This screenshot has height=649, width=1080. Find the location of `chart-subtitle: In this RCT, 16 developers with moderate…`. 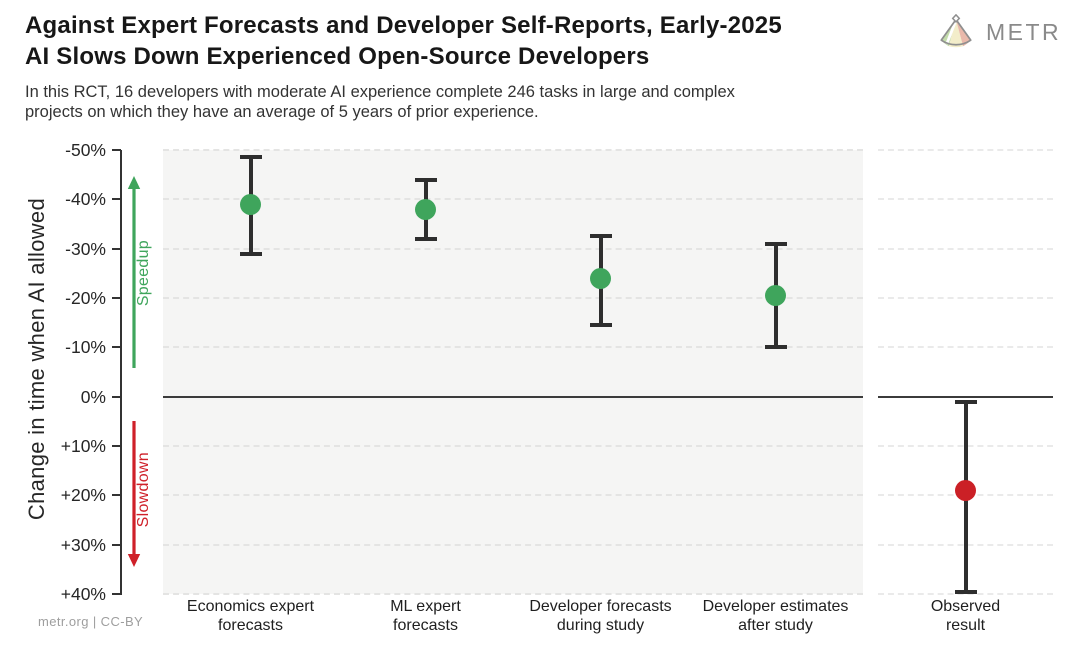

chart-subtitle: In this RCT, 16 developers with moderate… is located at coordinates (380, 102).